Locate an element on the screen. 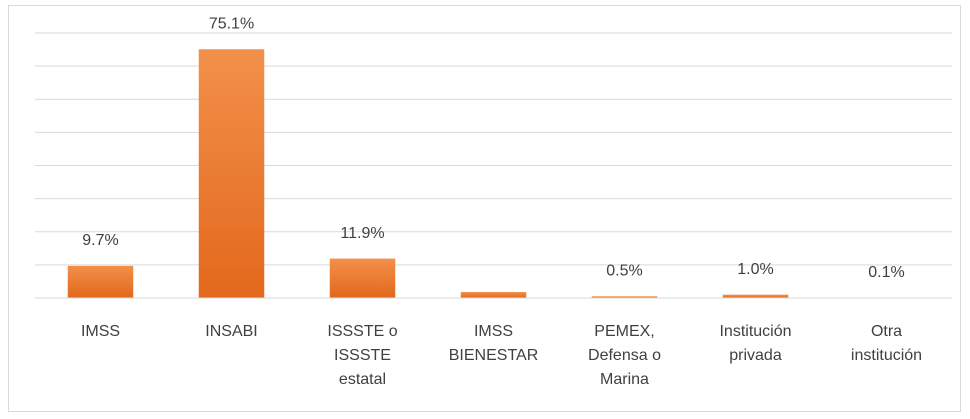 This screenshot has height=419, width=970. x-tick-label: ISSSTE o ISSSTE estatal is located at coordinates (362, 355).